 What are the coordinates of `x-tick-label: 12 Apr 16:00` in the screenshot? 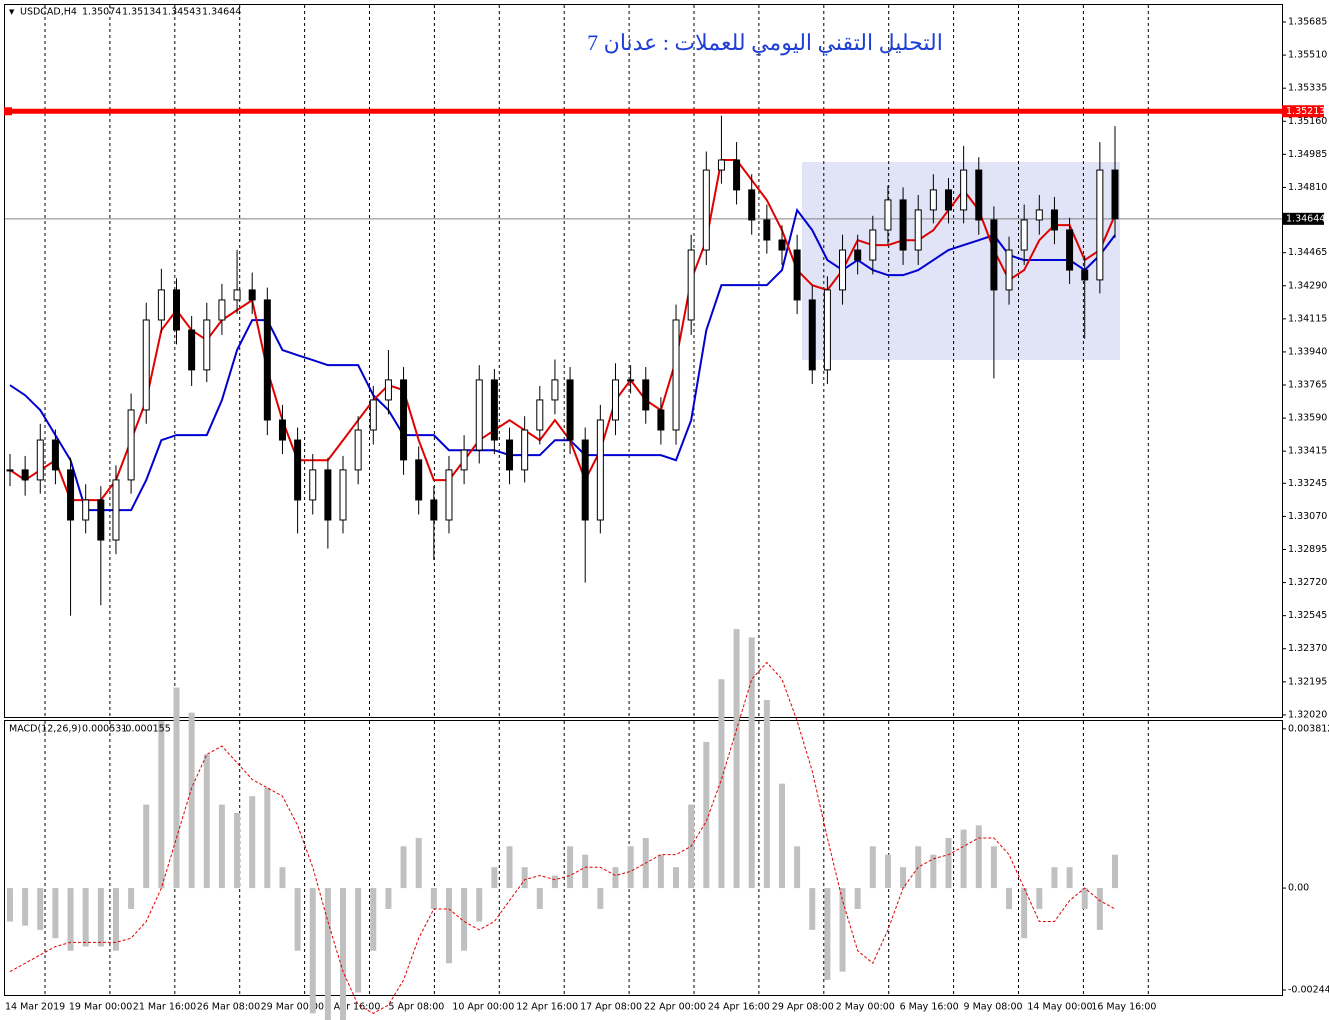 It's located at (547, 1007).